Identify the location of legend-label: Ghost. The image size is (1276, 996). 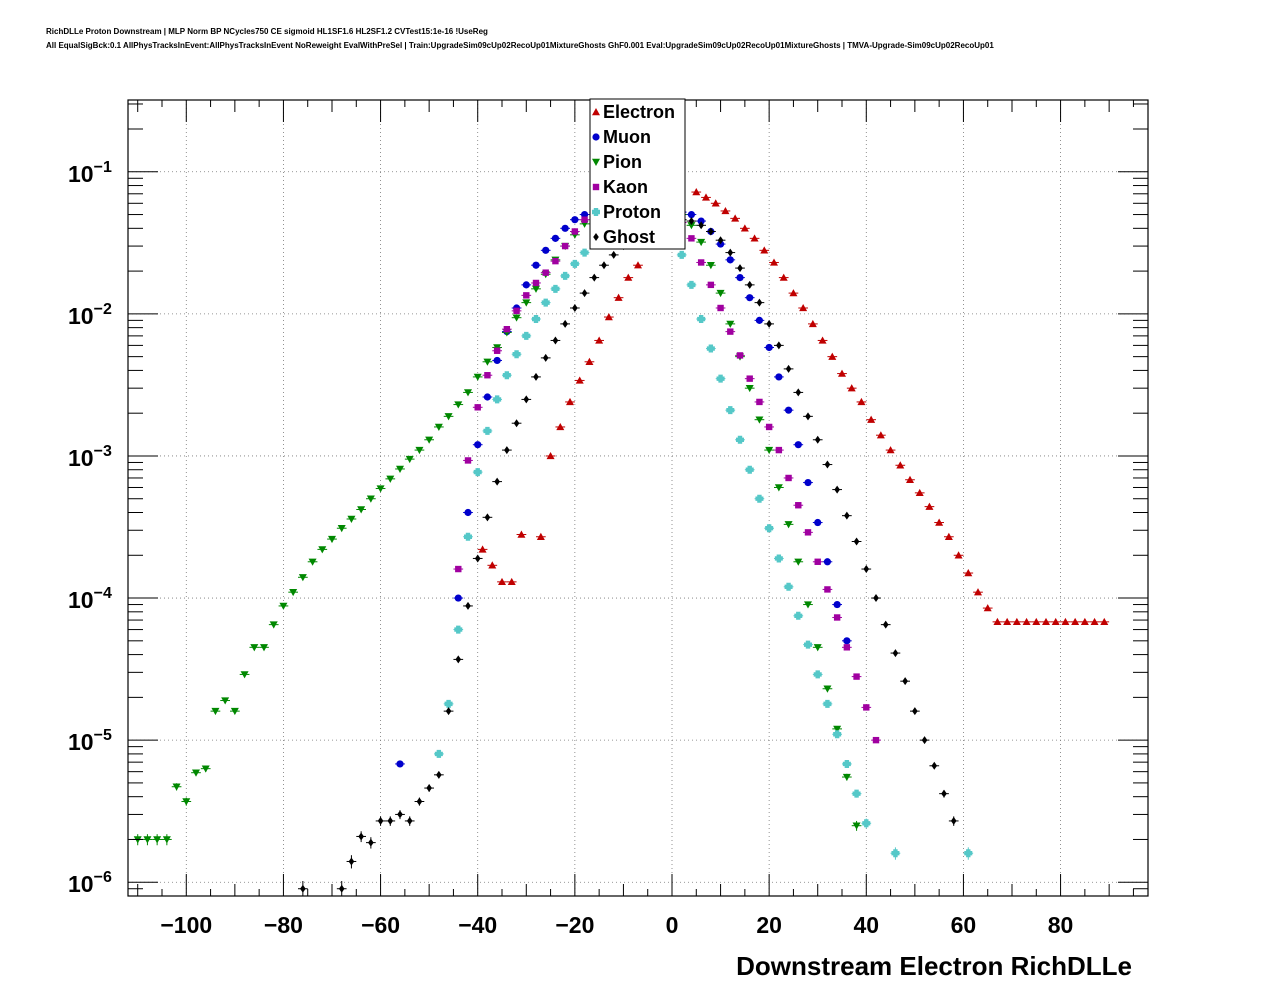
(629, 237).